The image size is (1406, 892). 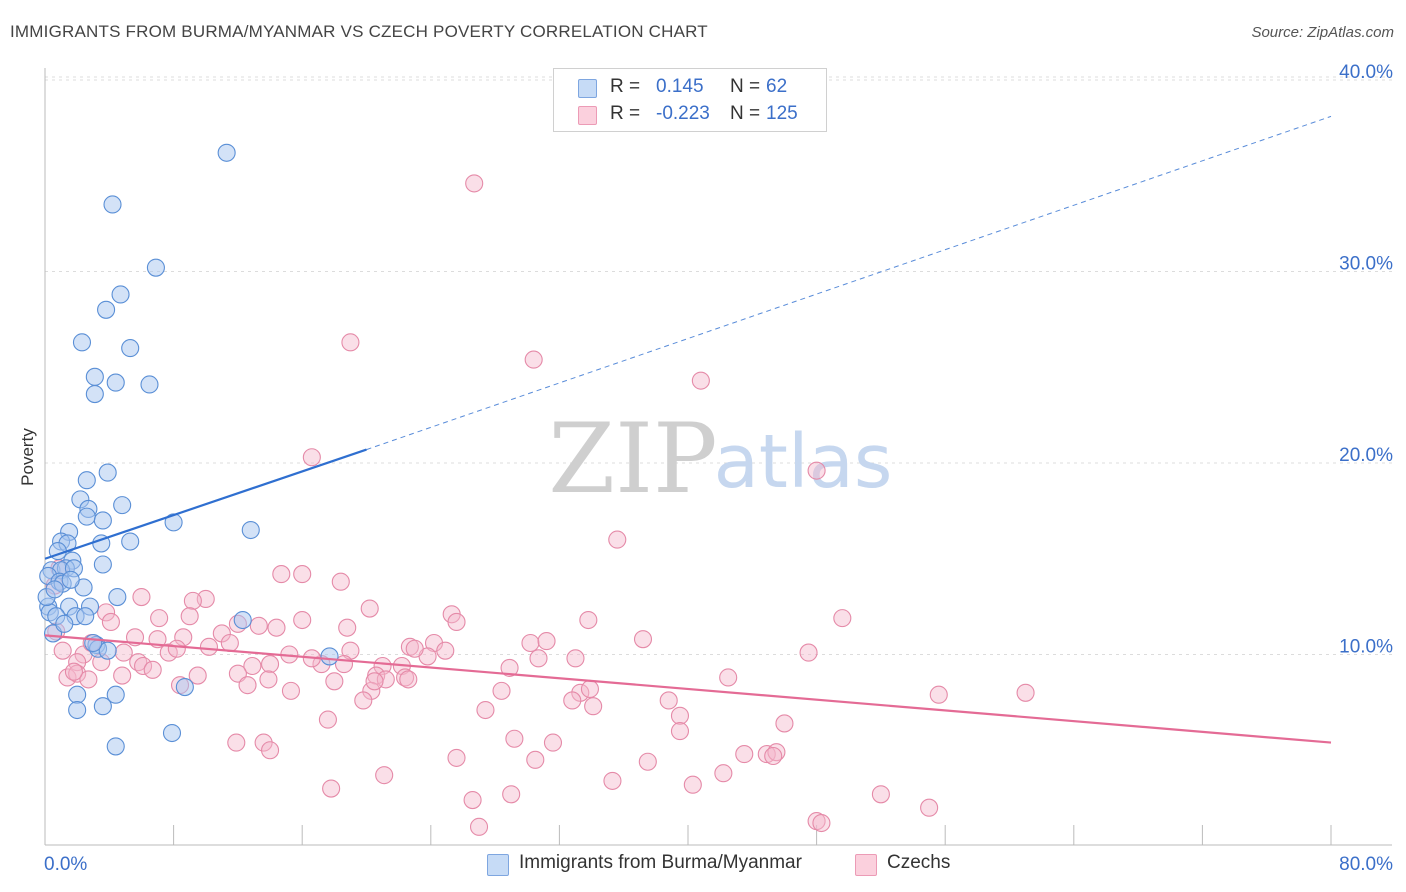 What do you see at coordinates (1322, 32) in the screenshot?
I see `source-label: Source: ZipAtlas.com` at bounding box center [1322, 32].